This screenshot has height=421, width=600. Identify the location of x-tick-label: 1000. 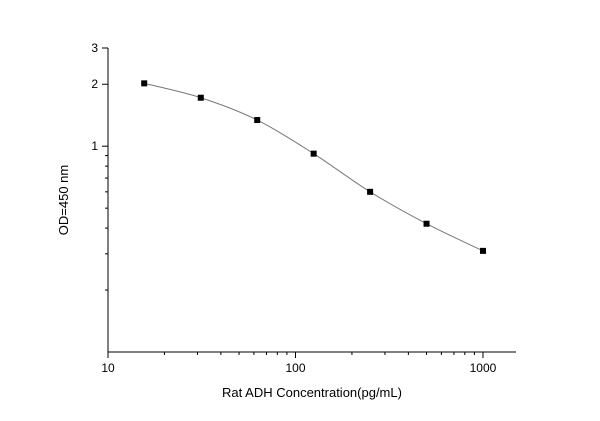
(483, 368).